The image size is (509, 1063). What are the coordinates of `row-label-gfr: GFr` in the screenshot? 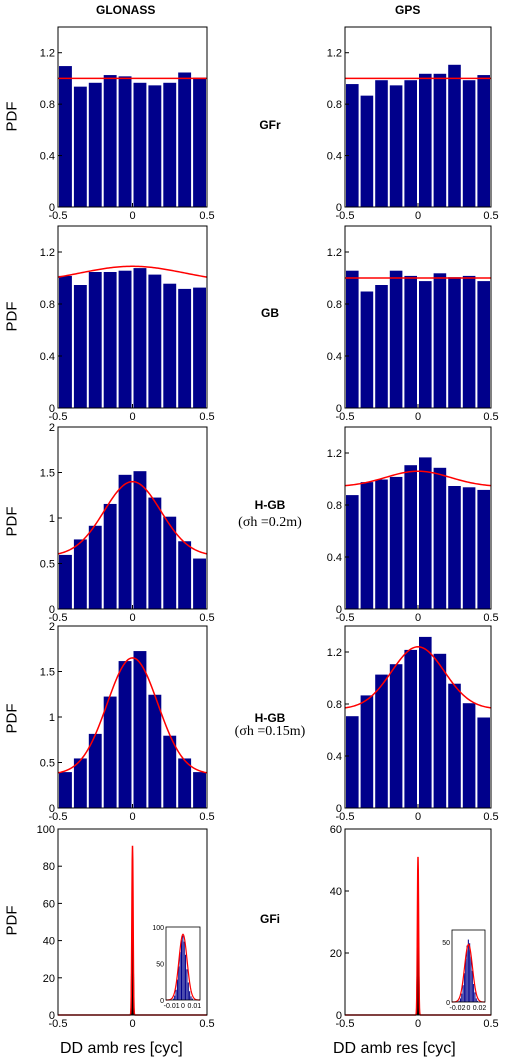 It's located at (270, 125).